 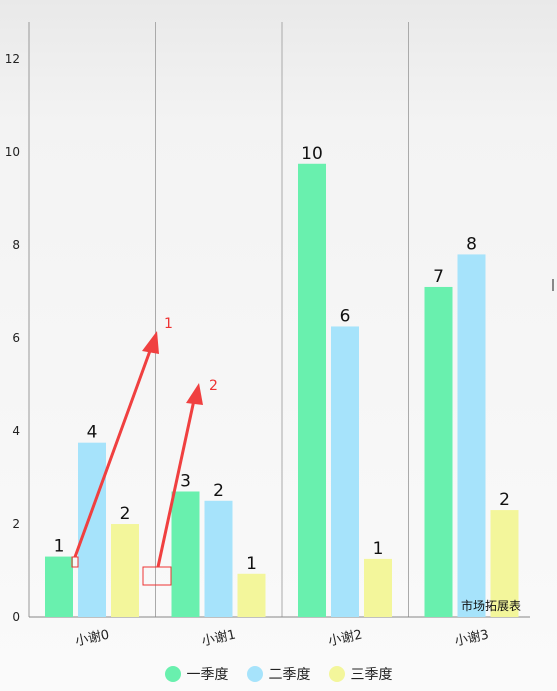 I want to click on data-label: 3, so click(x=185, y=481).